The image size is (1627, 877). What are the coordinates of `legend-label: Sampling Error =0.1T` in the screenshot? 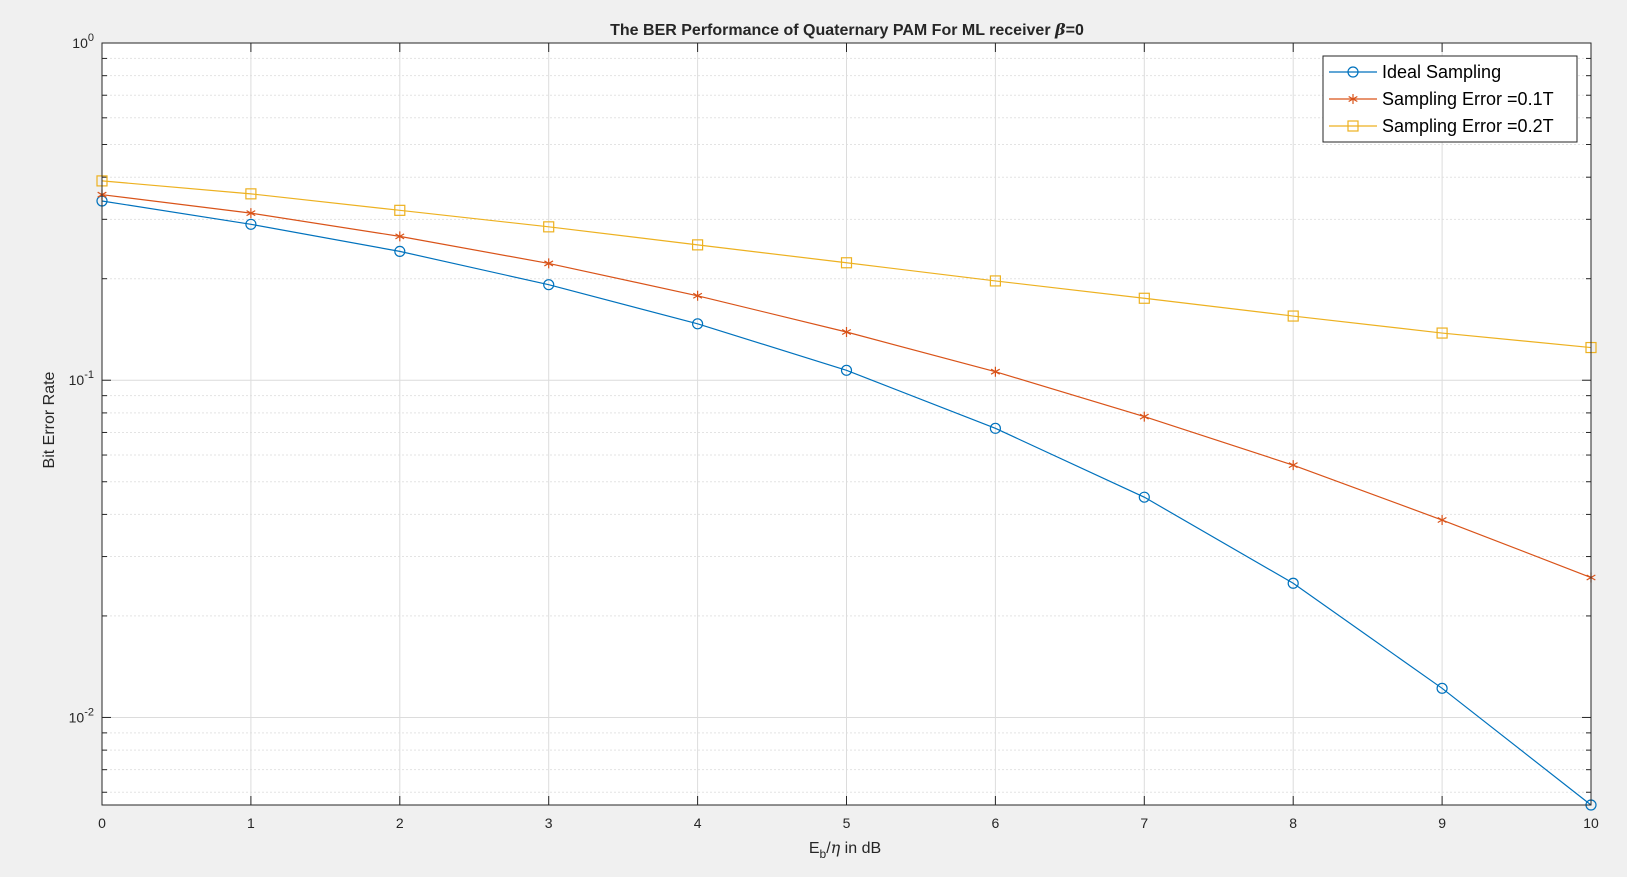 It's located at (1468, 99).